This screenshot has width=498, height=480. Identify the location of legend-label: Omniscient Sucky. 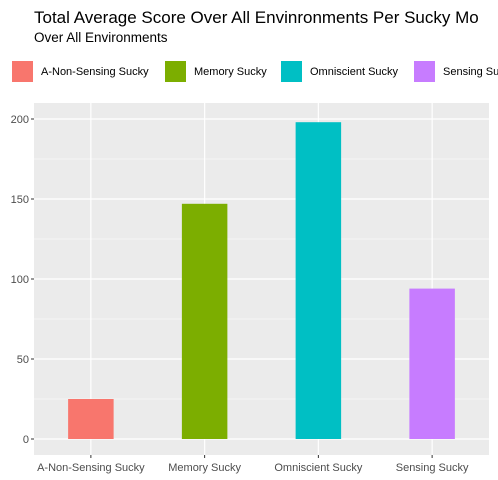
(354, 72).